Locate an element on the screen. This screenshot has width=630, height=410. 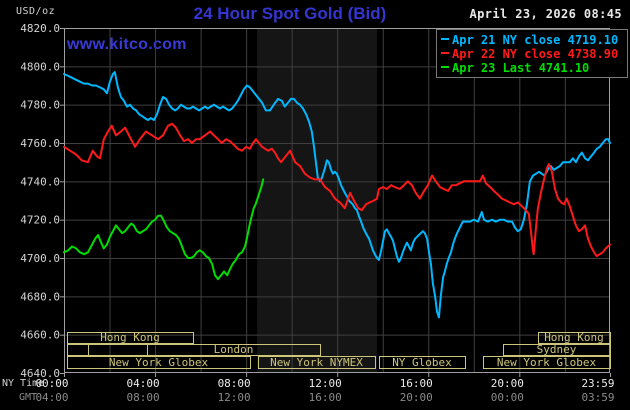
y-tick-label: 4720.0 is located at coordinates (40, 220).